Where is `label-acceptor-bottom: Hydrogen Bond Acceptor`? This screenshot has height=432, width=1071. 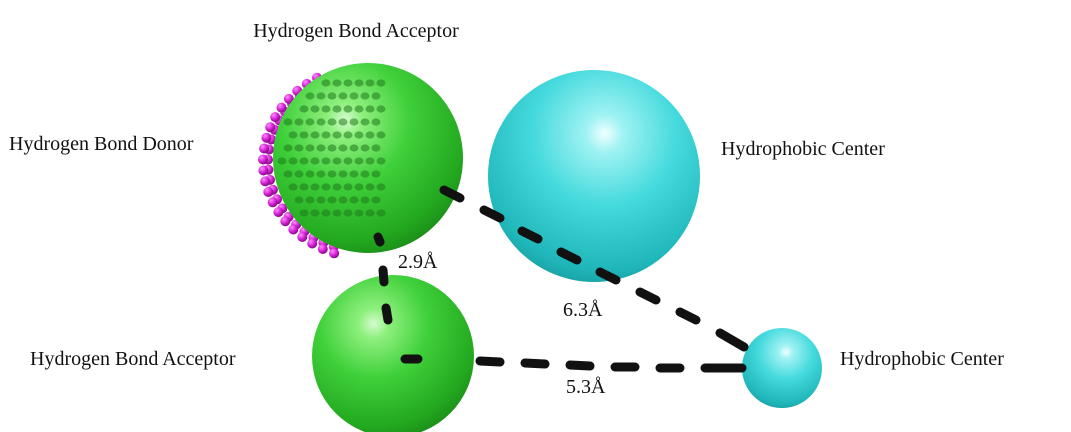
label-acceptor-bottom: Hydrogen Bond Acceptor is located at coordinates (133, 359).